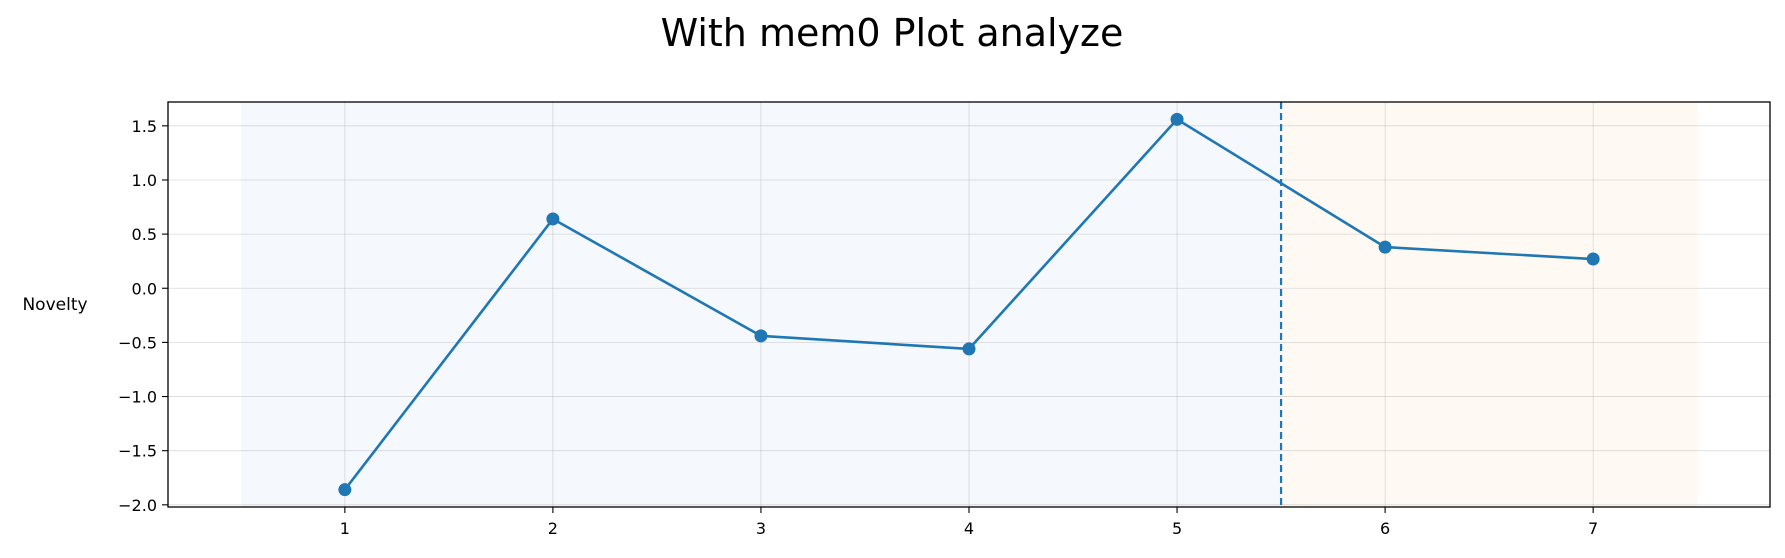 The width and height of the screenshot is (1785, 558). I want to click on x-tick-label-3: 3, so click(761, 528).